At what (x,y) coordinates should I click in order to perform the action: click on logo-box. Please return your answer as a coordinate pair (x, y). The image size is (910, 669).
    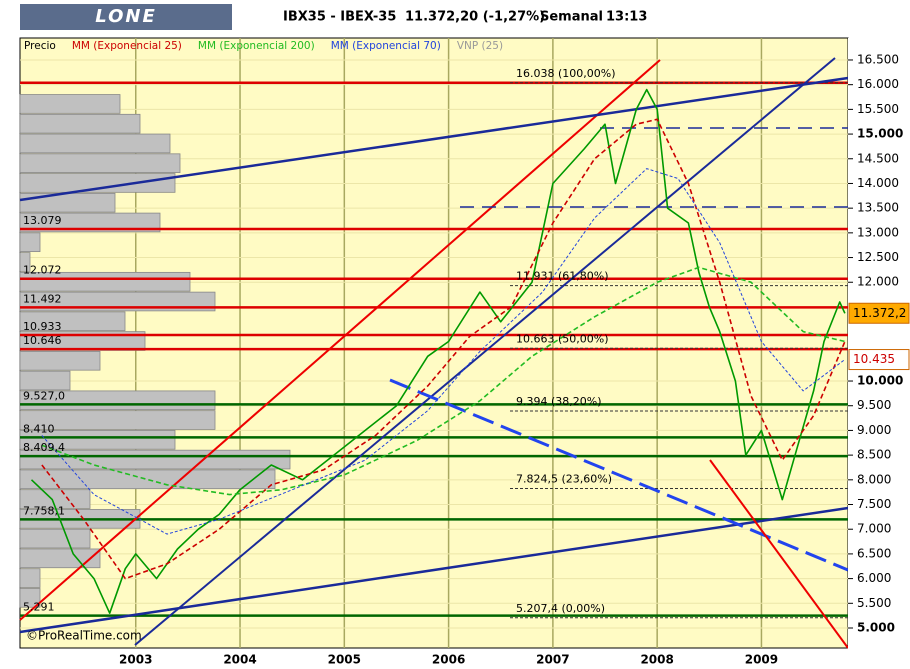
    Looking at the image, I should click on (126, 17).